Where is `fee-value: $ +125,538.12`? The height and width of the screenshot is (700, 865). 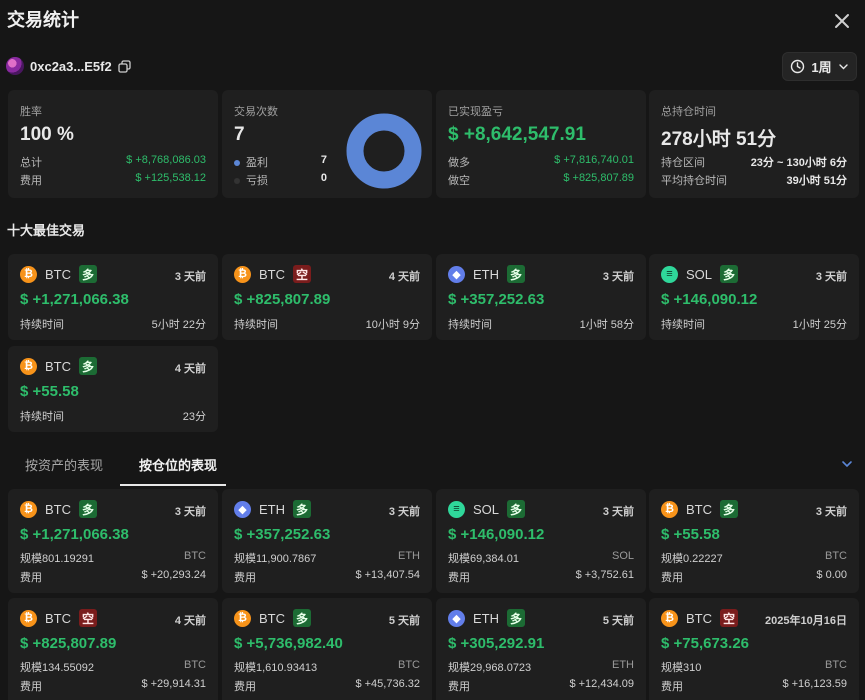 fee-value: $ +125,538.12 is located at coordinates (170, 178).